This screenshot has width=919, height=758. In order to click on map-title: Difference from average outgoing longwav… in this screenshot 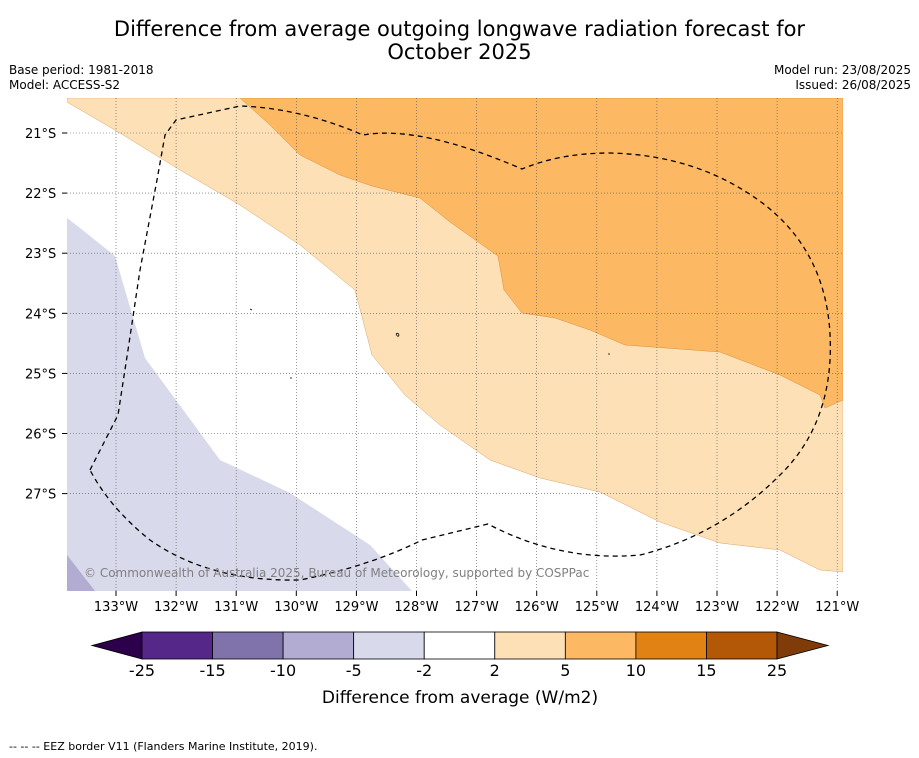, I will do `click(459, 41)`.